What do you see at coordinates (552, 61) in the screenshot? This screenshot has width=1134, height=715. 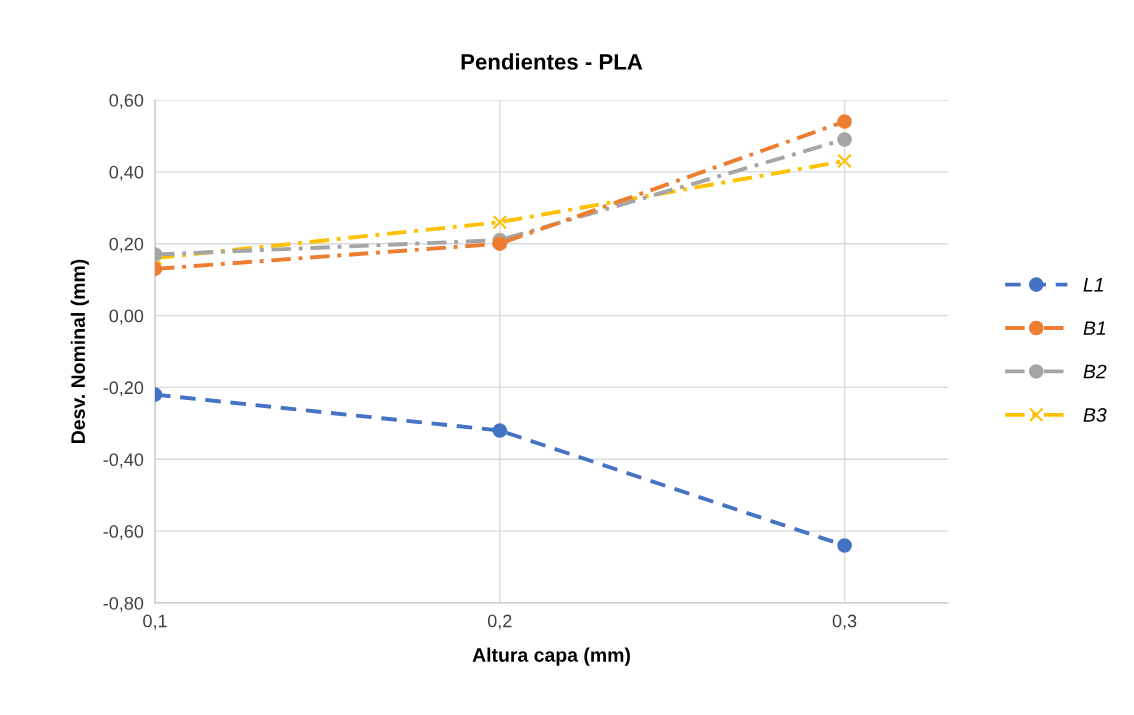 I see `chart-title: Pendientes - PLA` at bounding box center [552, 61].